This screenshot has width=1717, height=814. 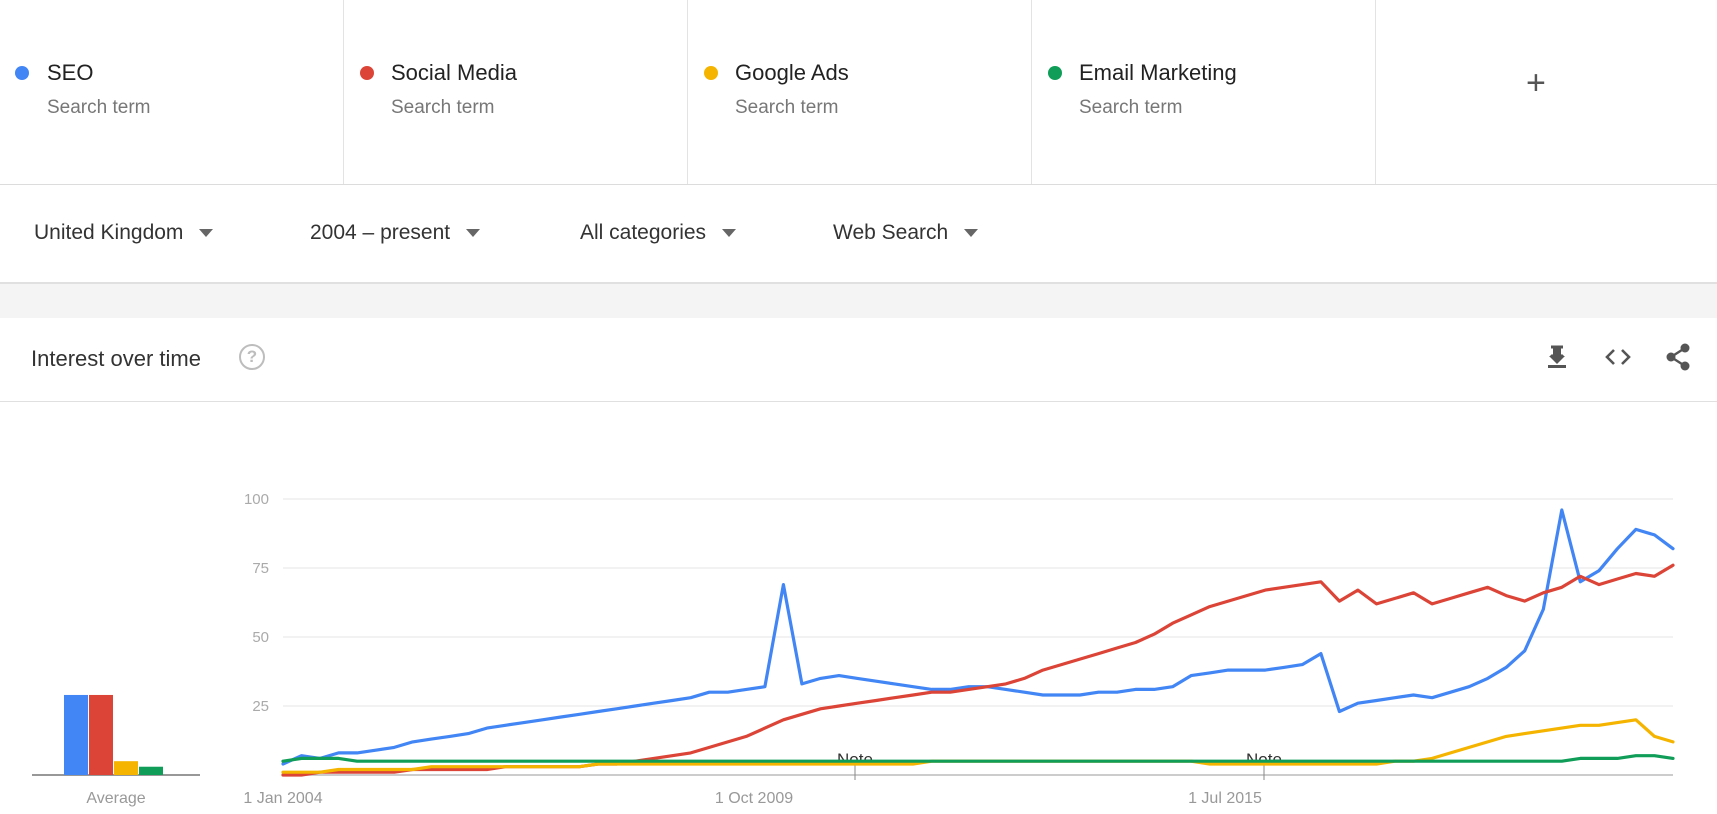 I want to click on interest-over-time-header: Interest over time ?, so click(x=858, y=360).